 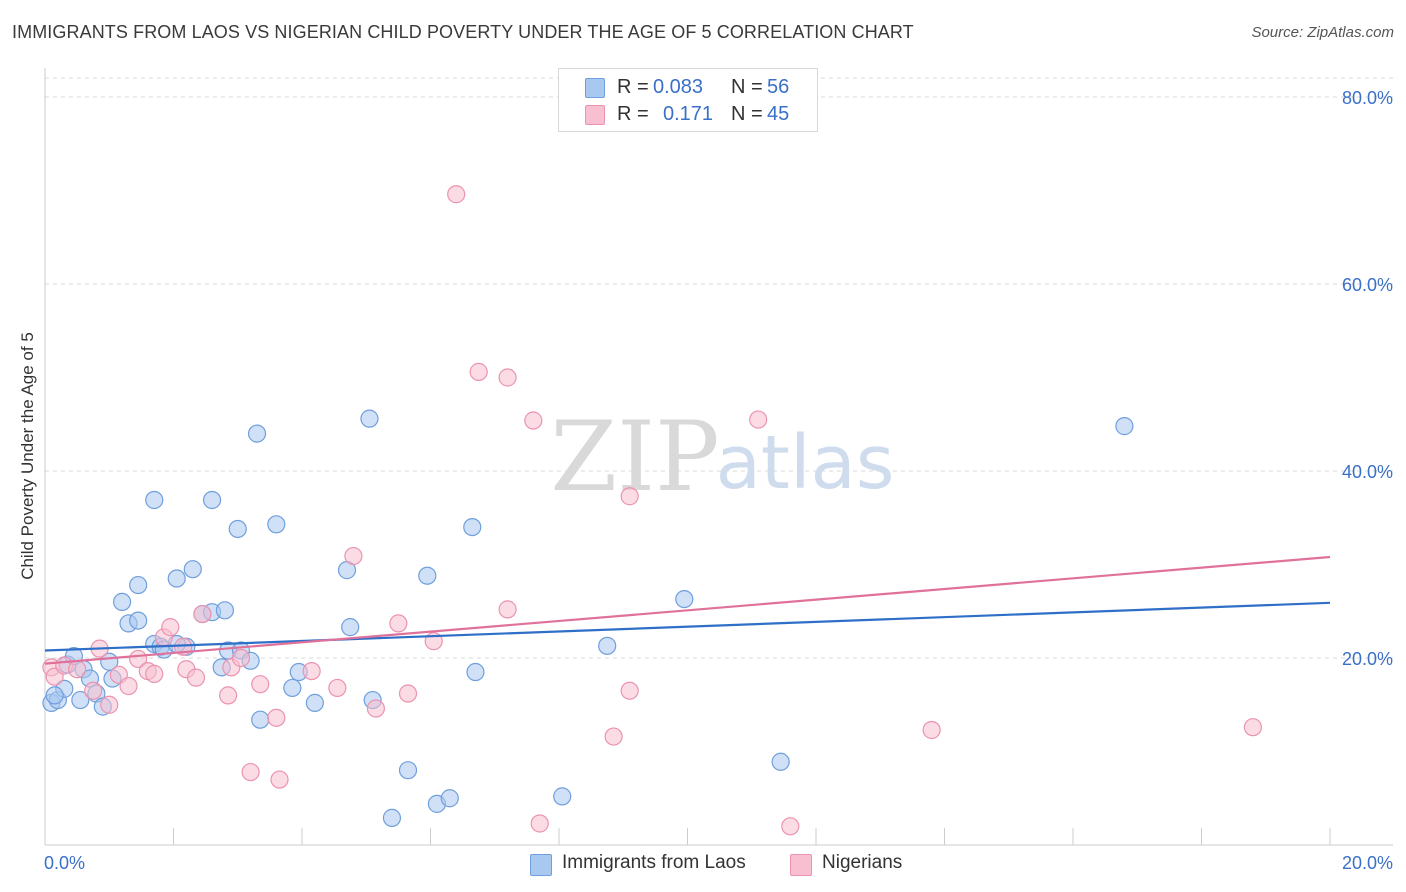 What do you see at coordinates (805, 463) in the screenshot?
I see `watermark-atlas: atlas` at bounding box center [805, 463].